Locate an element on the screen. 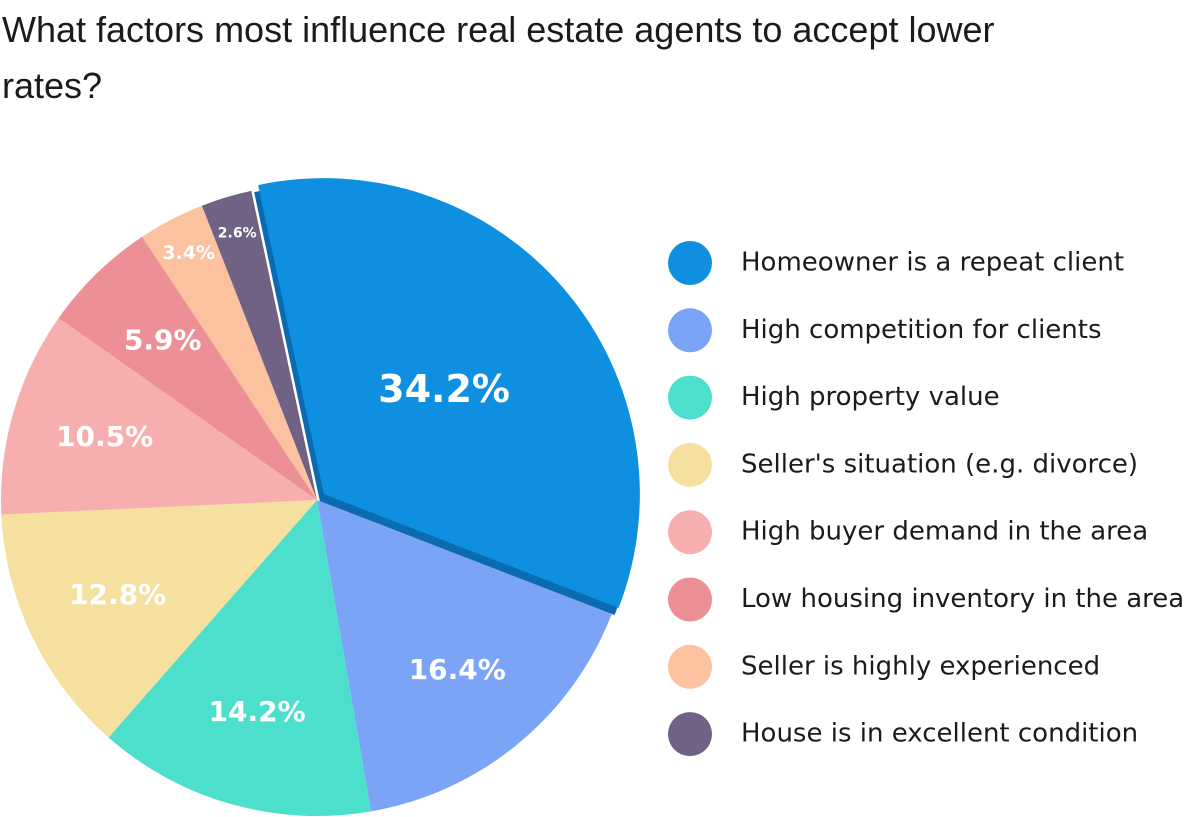  legend-label: Low housing inventory in the area is located at coordinates (962, 599).